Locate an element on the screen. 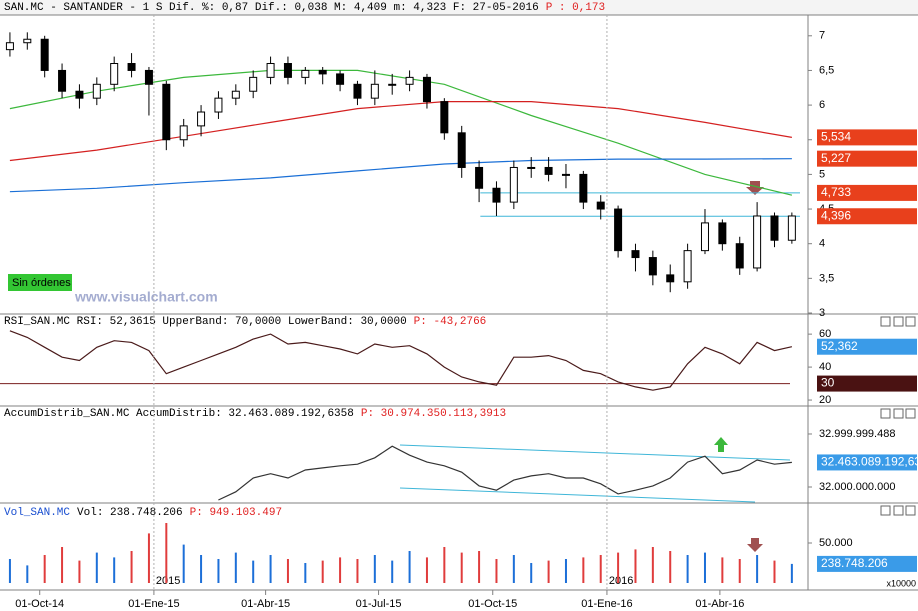 The image size is (918, 611). x-tick-label: 01-Oct-14 is located at coordinates (39, 604).